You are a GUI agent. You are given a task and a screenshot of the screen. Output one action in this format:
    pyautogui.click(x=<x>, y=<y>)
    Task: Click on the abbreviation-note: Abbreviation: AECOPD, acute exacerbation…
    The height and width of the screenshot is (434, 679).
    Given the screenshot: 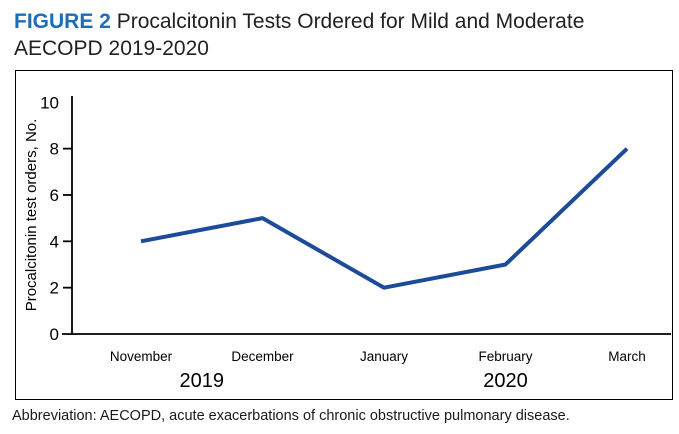 What is the action you would take?
    pyautogui.click(x=291, y=416)
    